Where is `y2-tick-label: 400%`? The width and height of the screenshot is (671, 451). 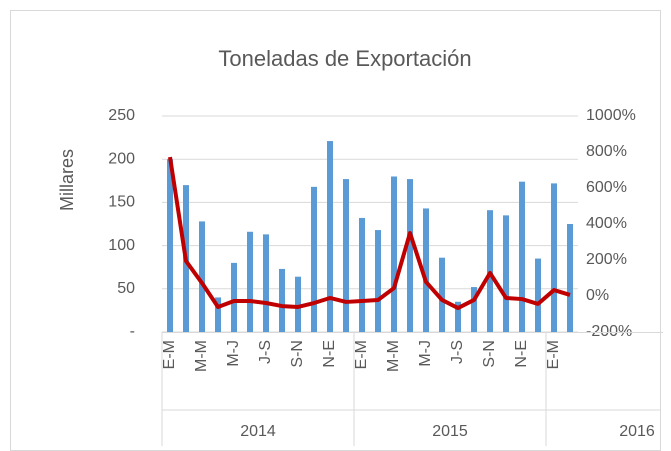
y2-tick-label: 400% is located at coordinates (606, 223).